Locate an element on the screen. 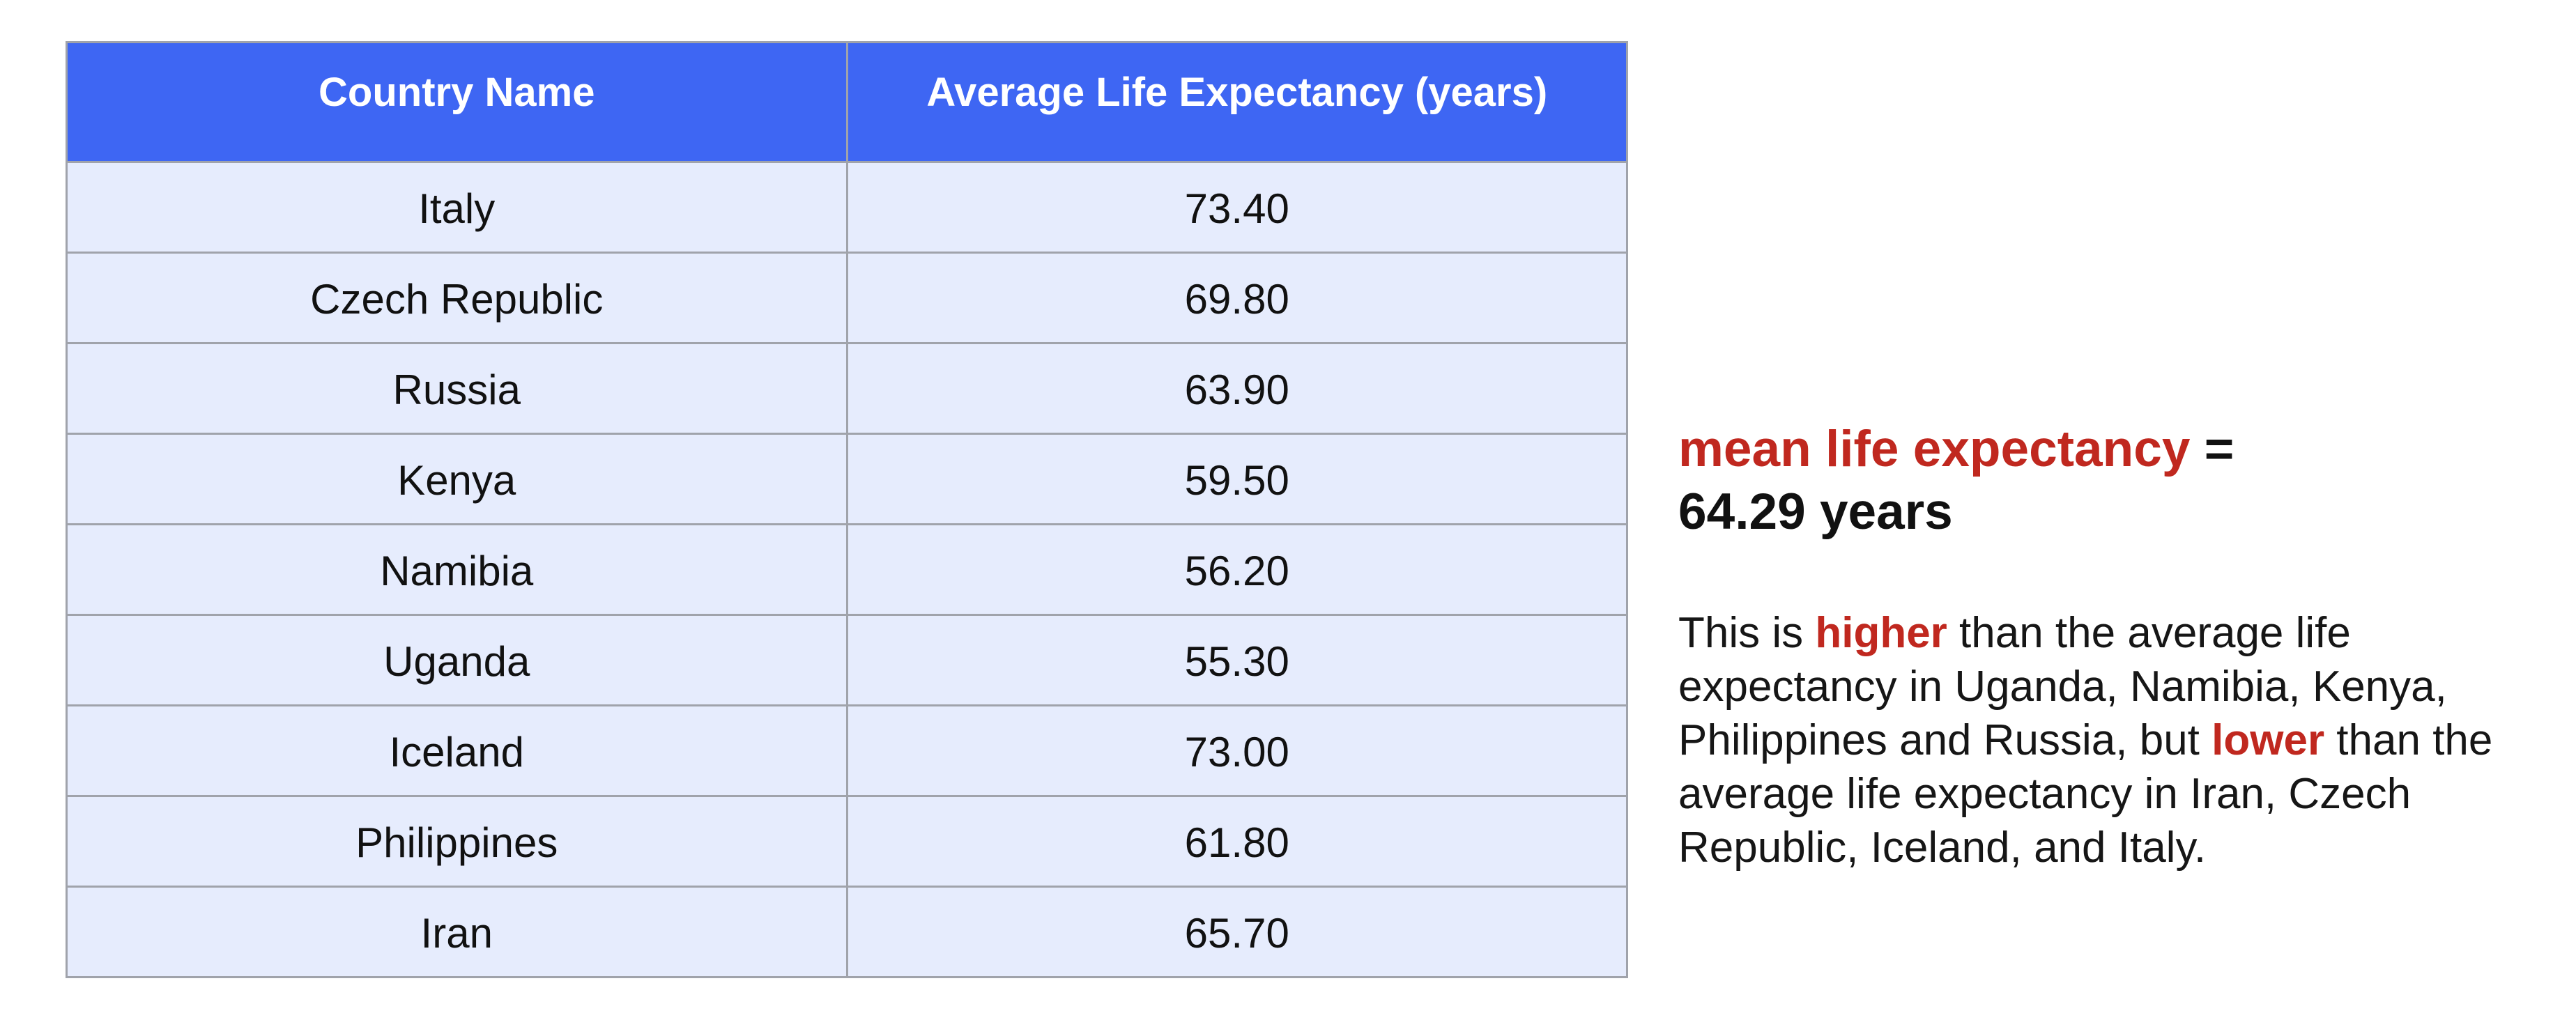  table-row: Philippines 61.80 is located at coordinates (847, 841).